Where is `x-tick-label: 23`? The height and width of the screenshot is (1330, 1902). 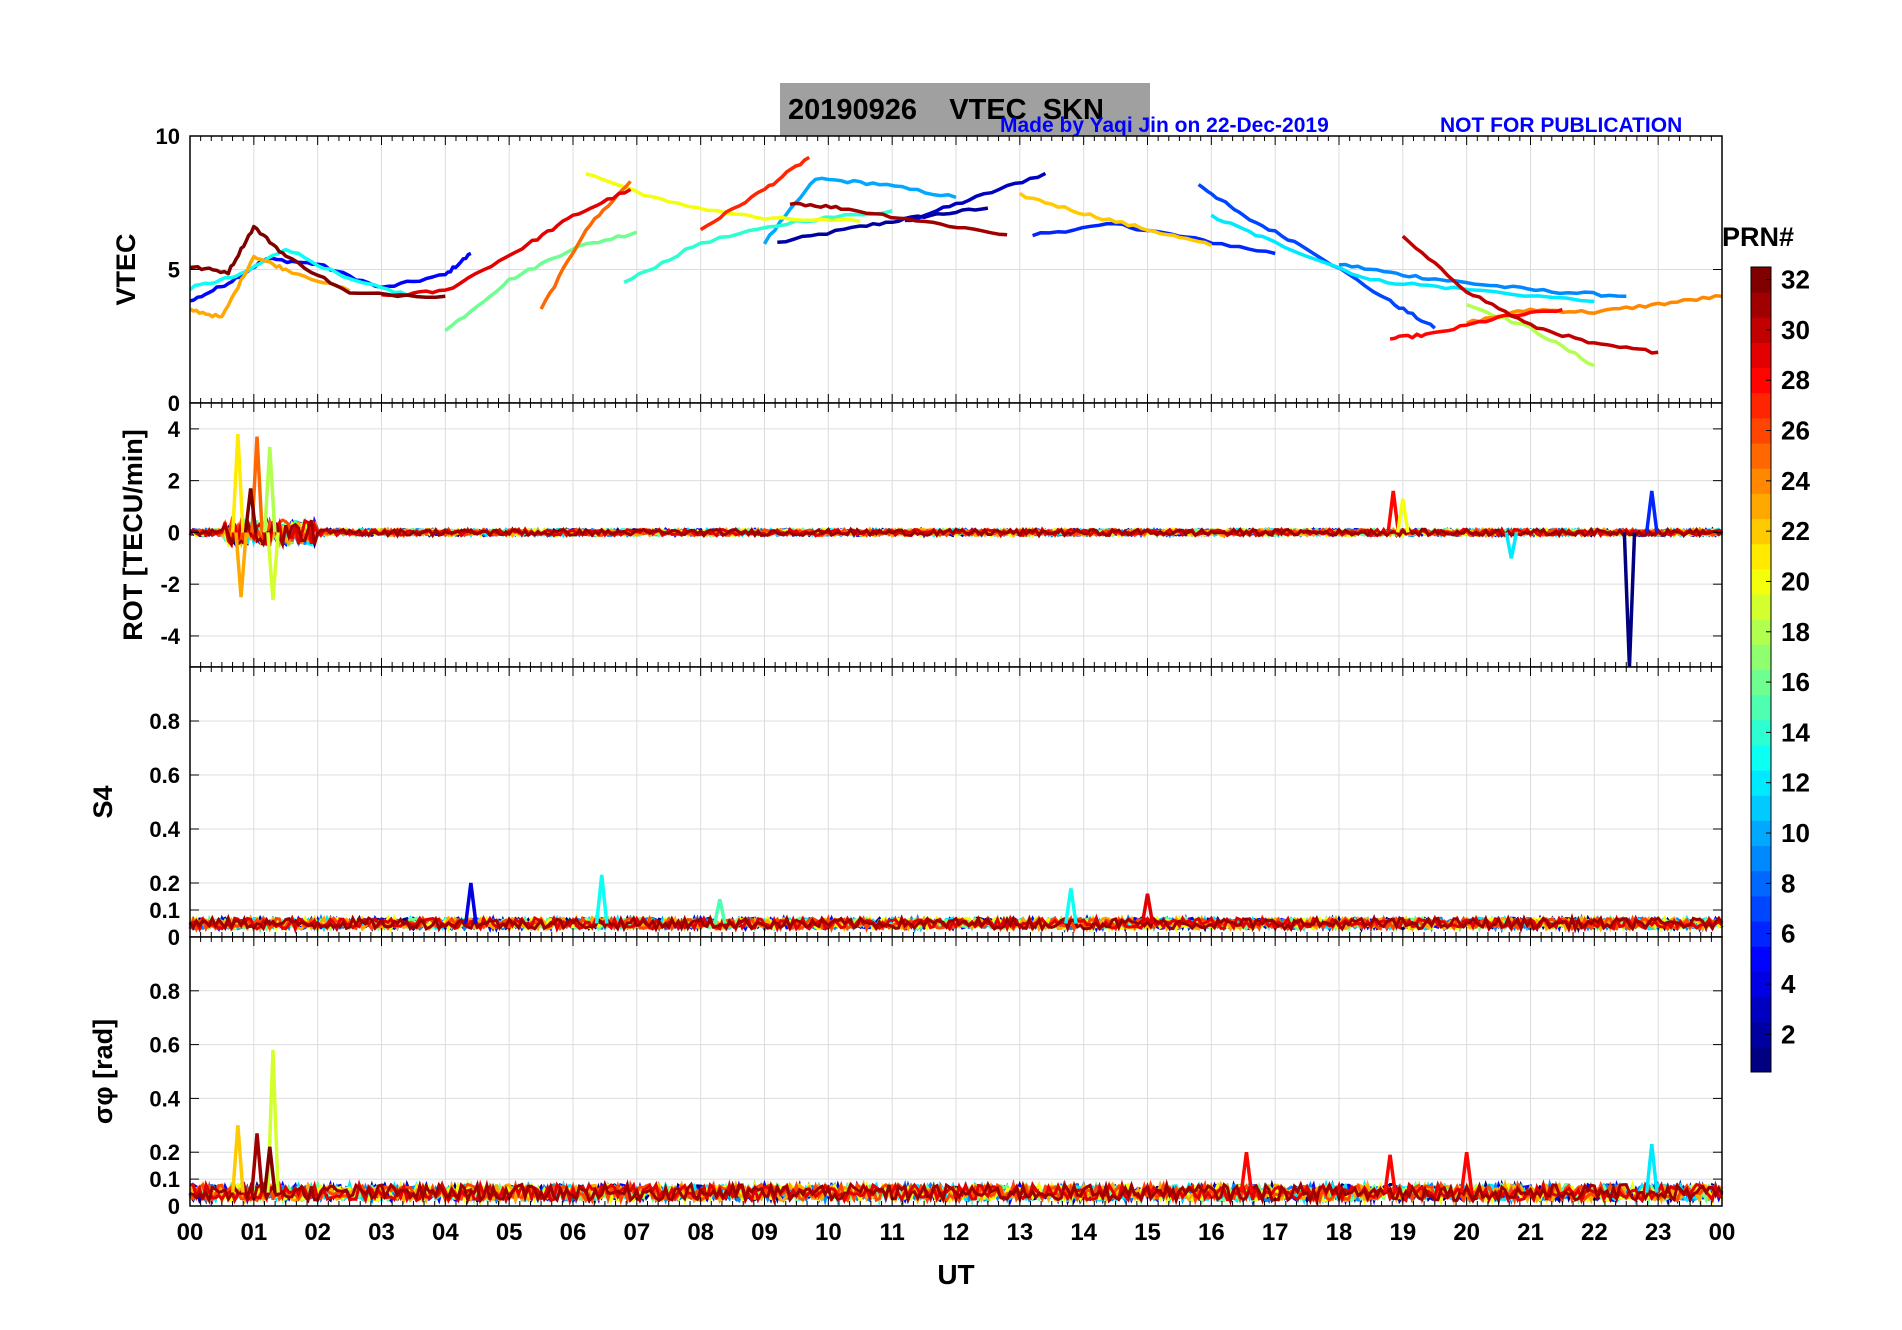
x-tick-label: 23 is located at coordinates (1658, 1232).